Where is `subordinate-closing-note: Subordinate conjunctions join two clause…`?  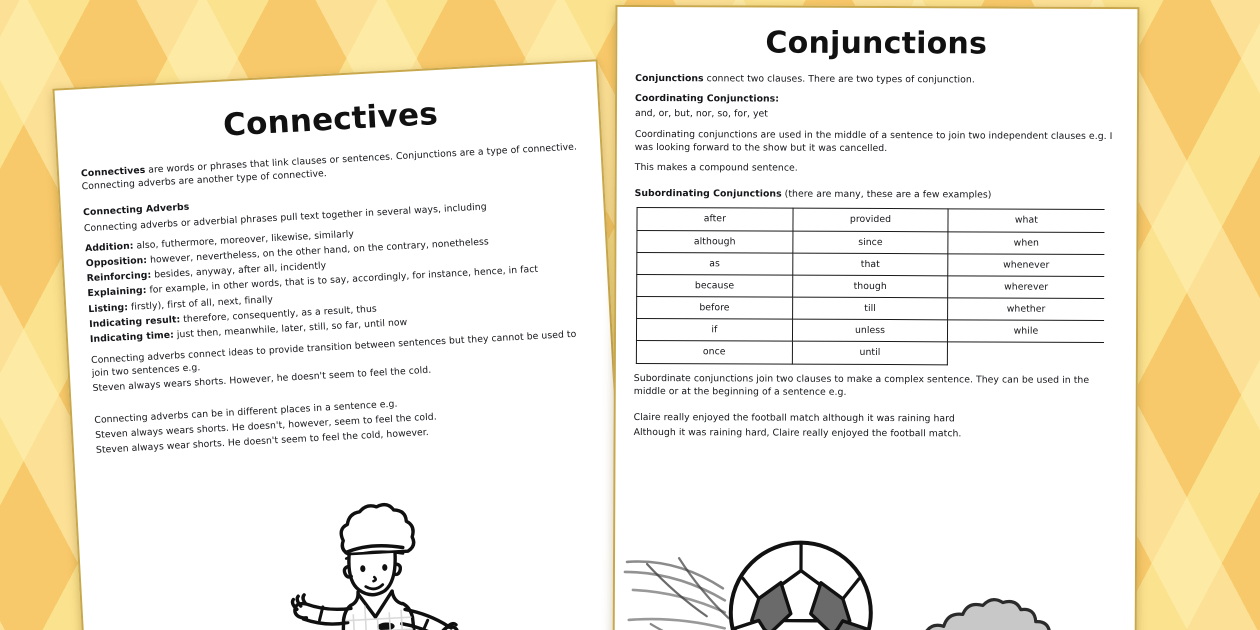 subordinate-closing-note: Subordinate conjunctions join two clause… is located at coordinates (861, 385).